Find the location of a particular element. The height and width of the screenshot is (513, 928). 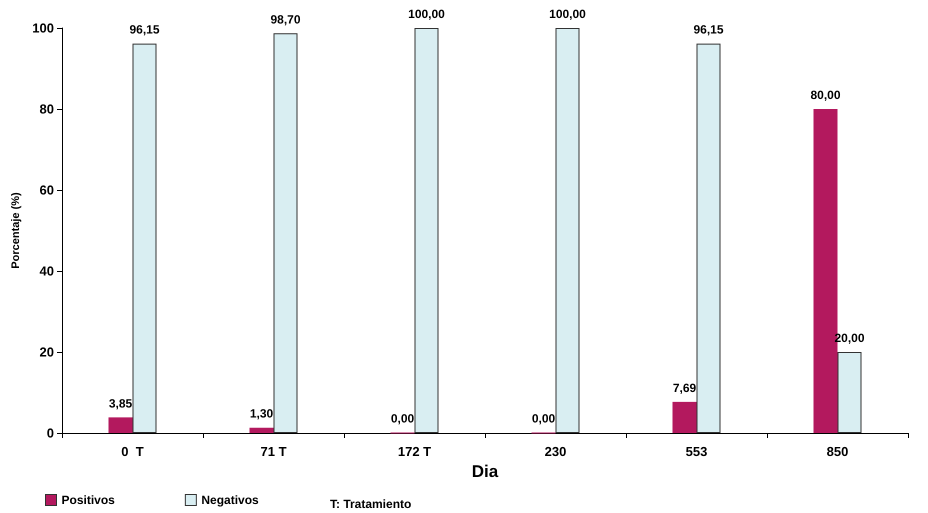

x-tick-label: 71 T is located at coordinates (273, 451).